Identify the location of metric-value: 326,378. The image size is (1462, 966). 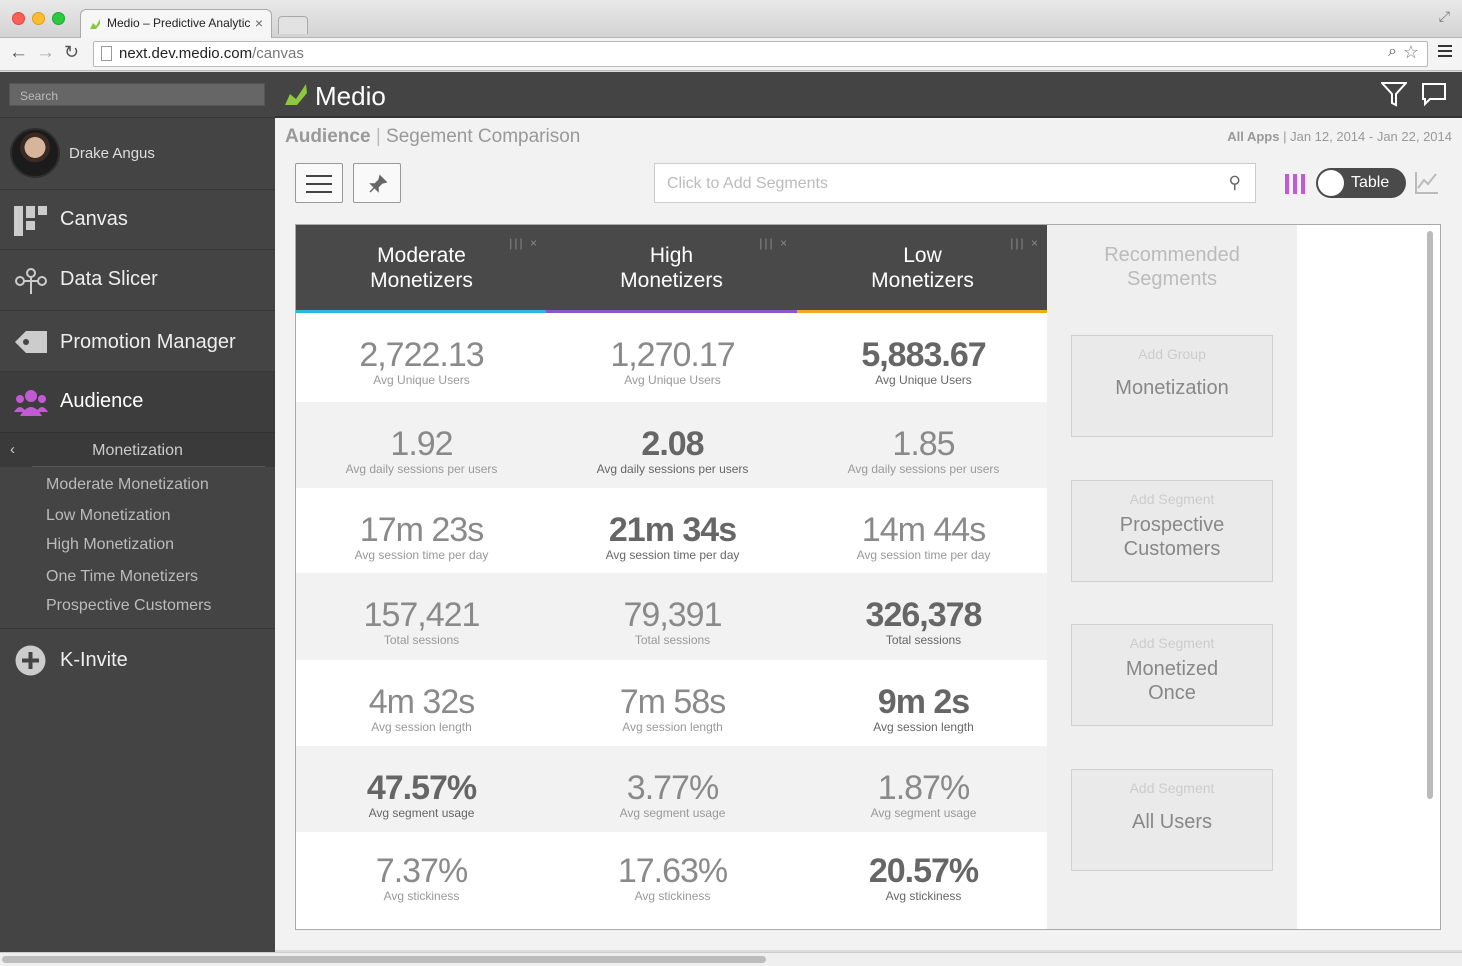
(924, 615).